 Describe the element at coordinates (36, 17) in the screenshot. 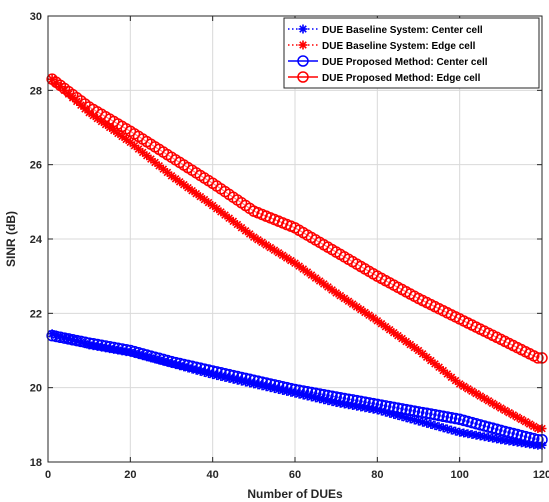

I see `y-tick-label: 30` at that location.